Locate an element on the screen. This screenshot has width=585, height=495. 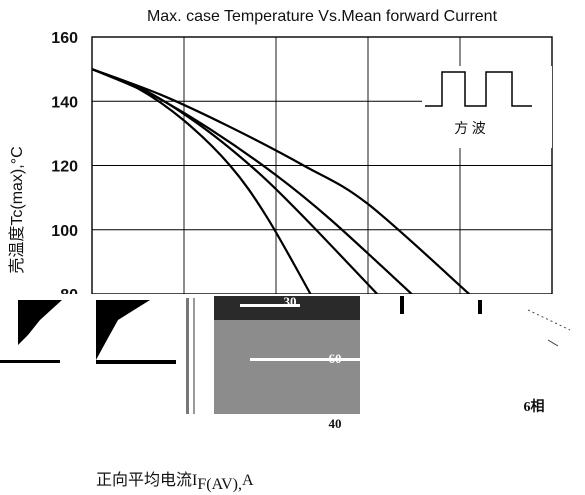
y-tick-labels: 16014012010080 is located at coordinates (64, 167).